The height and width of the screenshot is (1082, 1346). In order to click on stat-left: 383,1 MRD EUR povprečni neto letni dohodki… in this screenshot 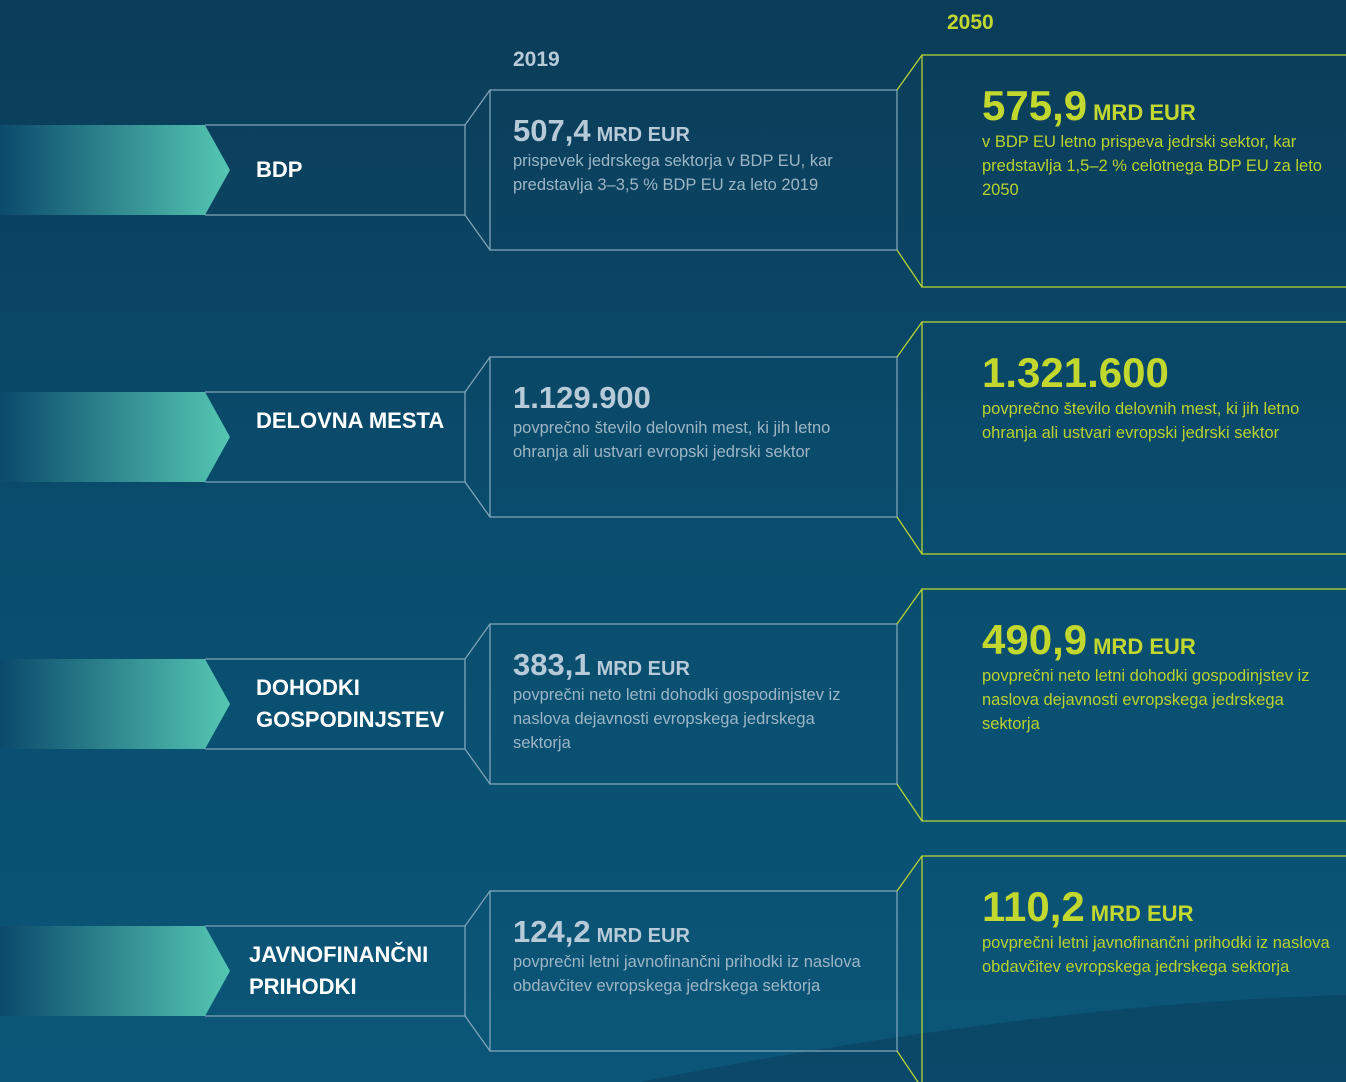, I will do `click(688, 701)`.